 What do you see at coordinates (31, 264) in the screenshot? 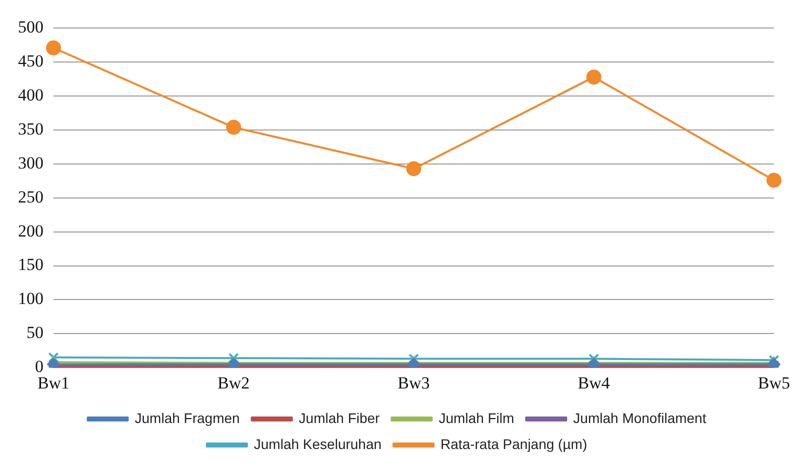
I see `y-tick-label: 150` at bounding box center [31, 264].